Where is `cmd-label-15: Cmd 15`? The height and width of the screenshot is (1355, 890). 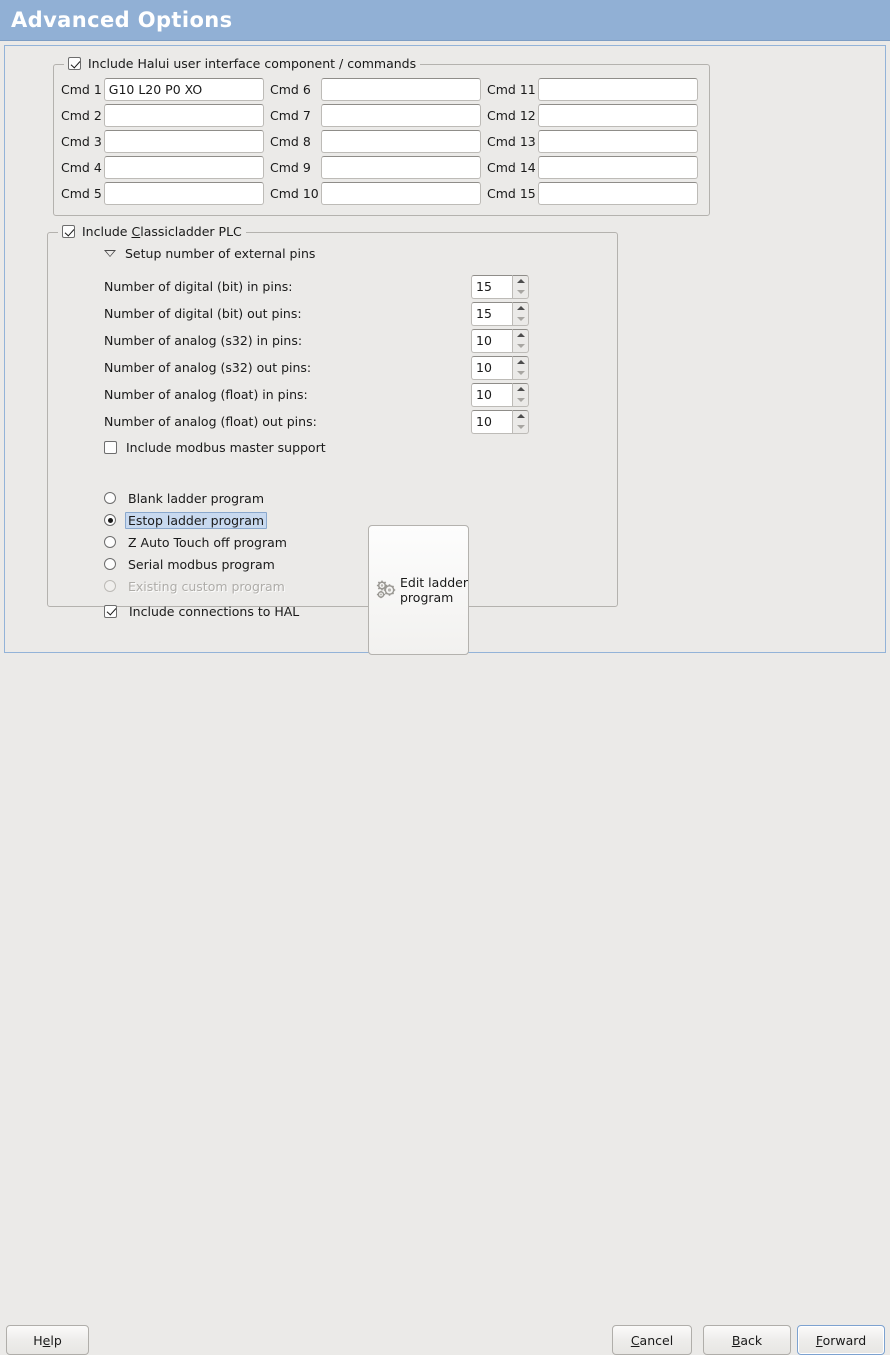 cmd-label-15: Cmd 15 is located at coordinates (511, 193).